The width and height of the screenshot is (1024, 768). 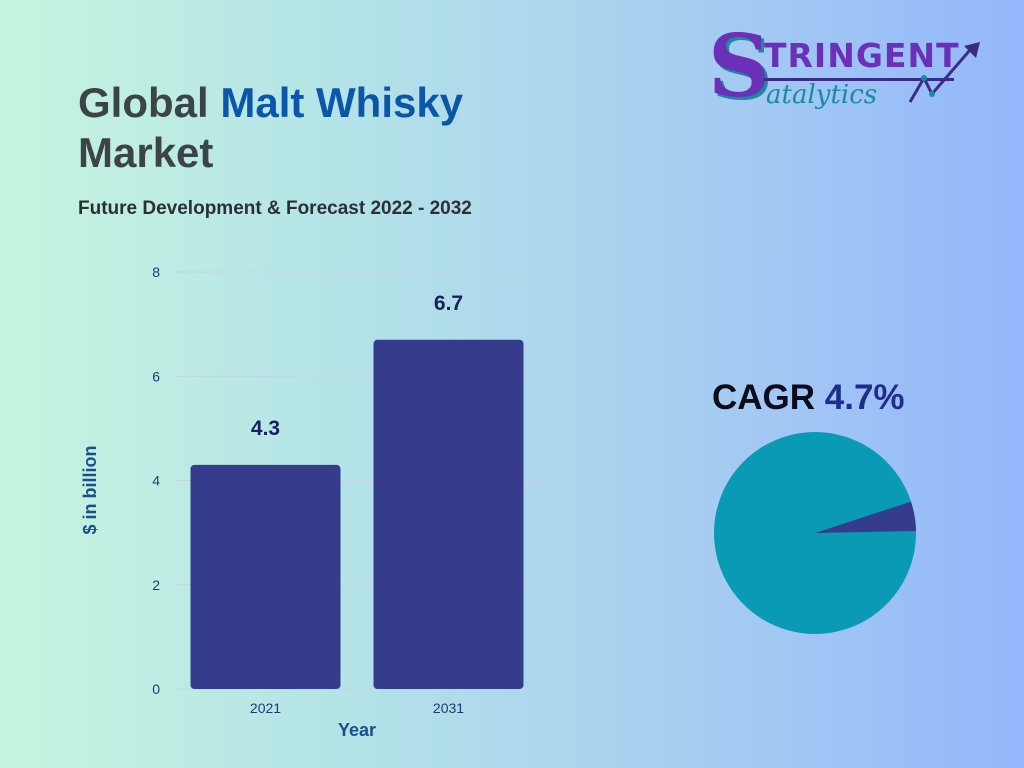 What do you see at coordinates (156, 689) in the screenshot?
I see `y-tick-label: 0` at bounding box center [156, 689].